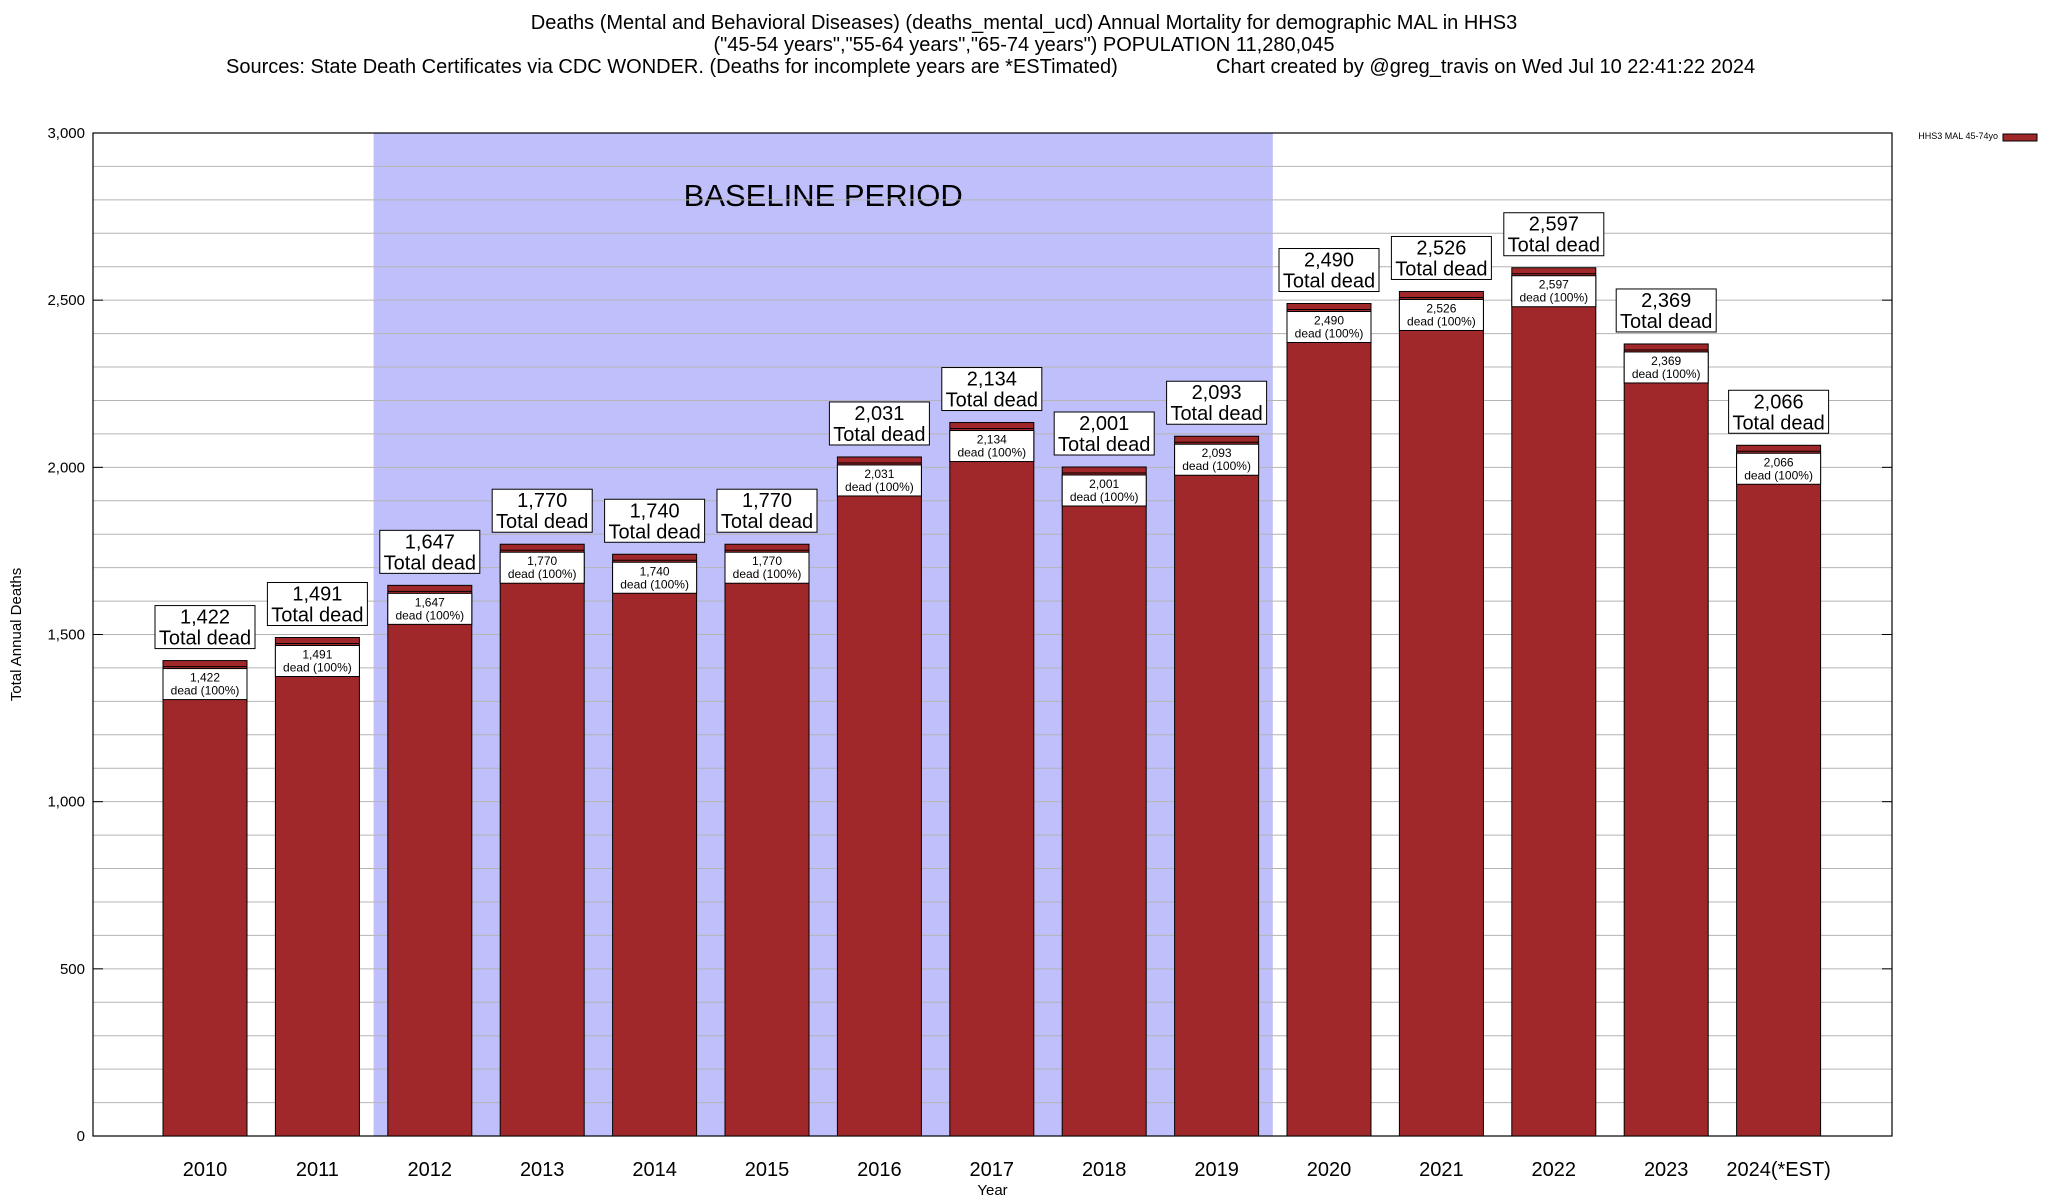 This screenshot has width=2048, height=1200. Describe the element at coordinates (1958, 136) in the screenshot. I see `legend-label: HHS3 MAL 45-74yo` at that location.